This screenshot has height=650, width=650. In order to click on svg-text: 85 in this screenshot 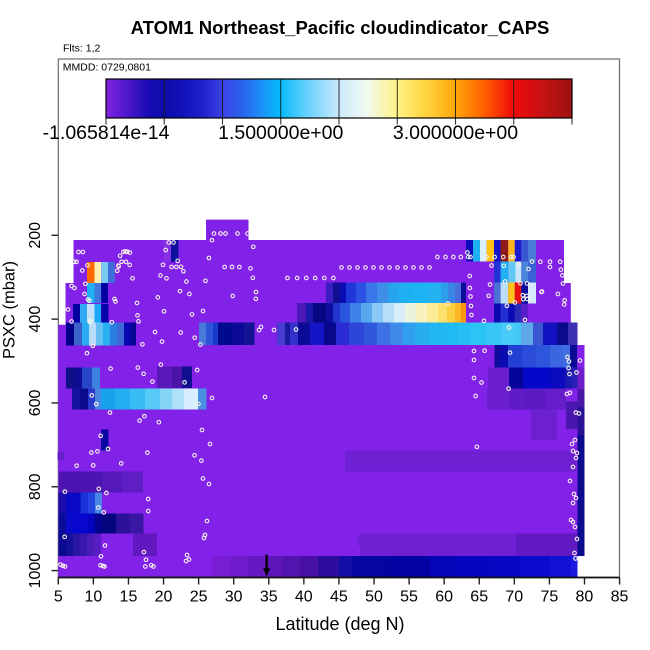, I will do `click(620, 597)`.